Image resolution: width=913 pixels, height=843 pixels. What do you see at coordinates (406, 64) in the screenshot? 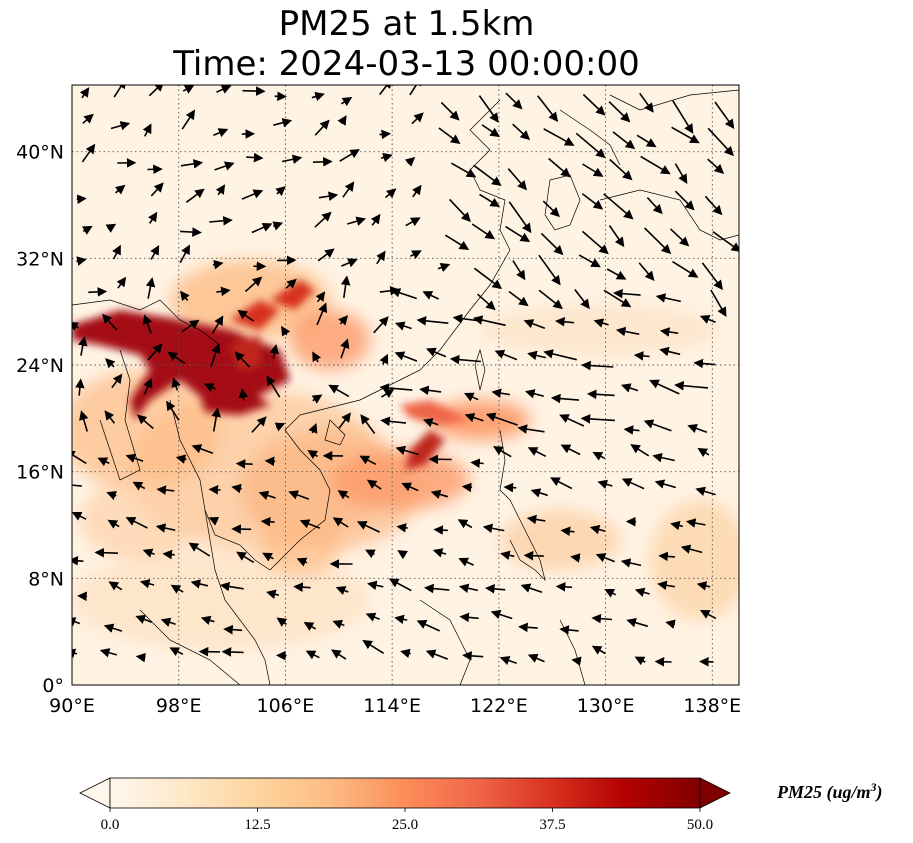
I see `map-title-line2: Time: 2024-03-13 00:00:00` at bounding box center [406, 64].